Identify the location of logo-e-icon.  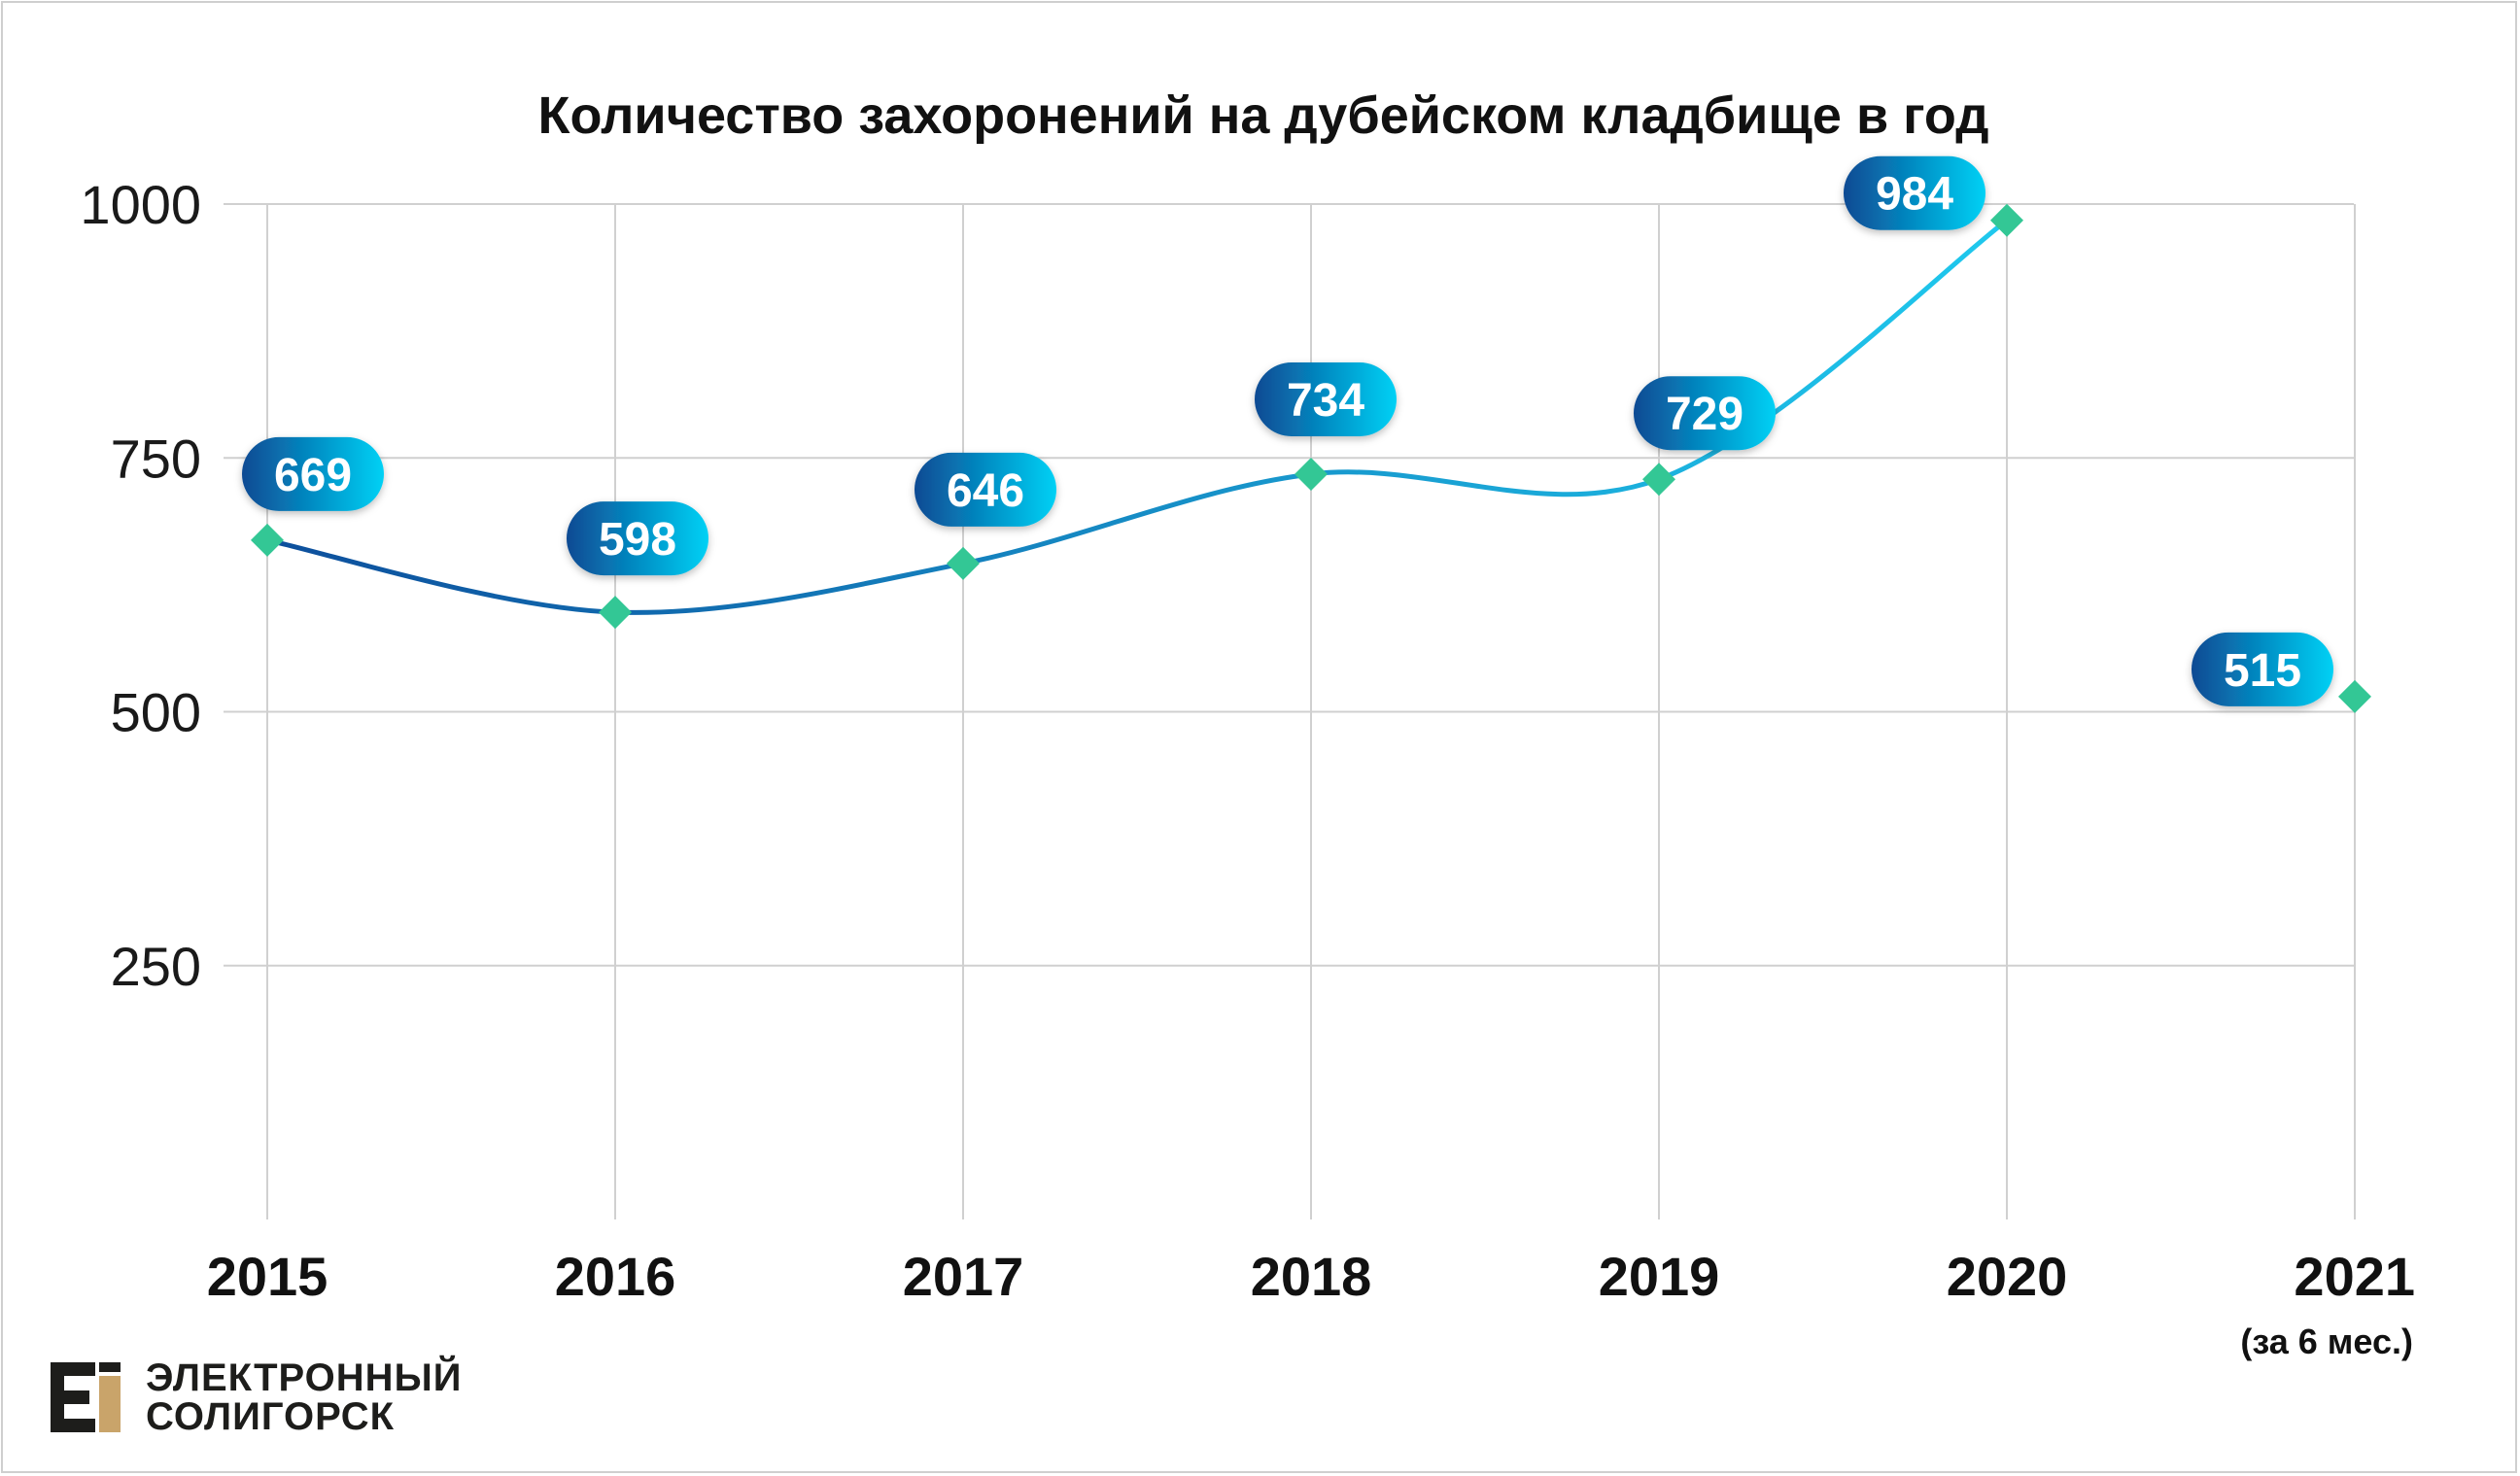
(86, 1397).